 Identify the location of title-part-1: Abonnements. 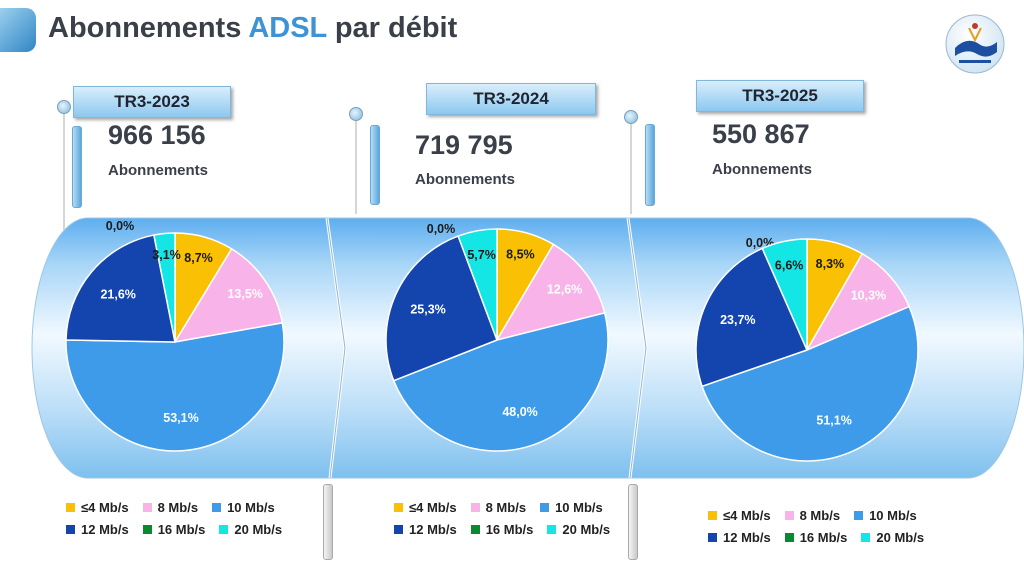
(145, 28).